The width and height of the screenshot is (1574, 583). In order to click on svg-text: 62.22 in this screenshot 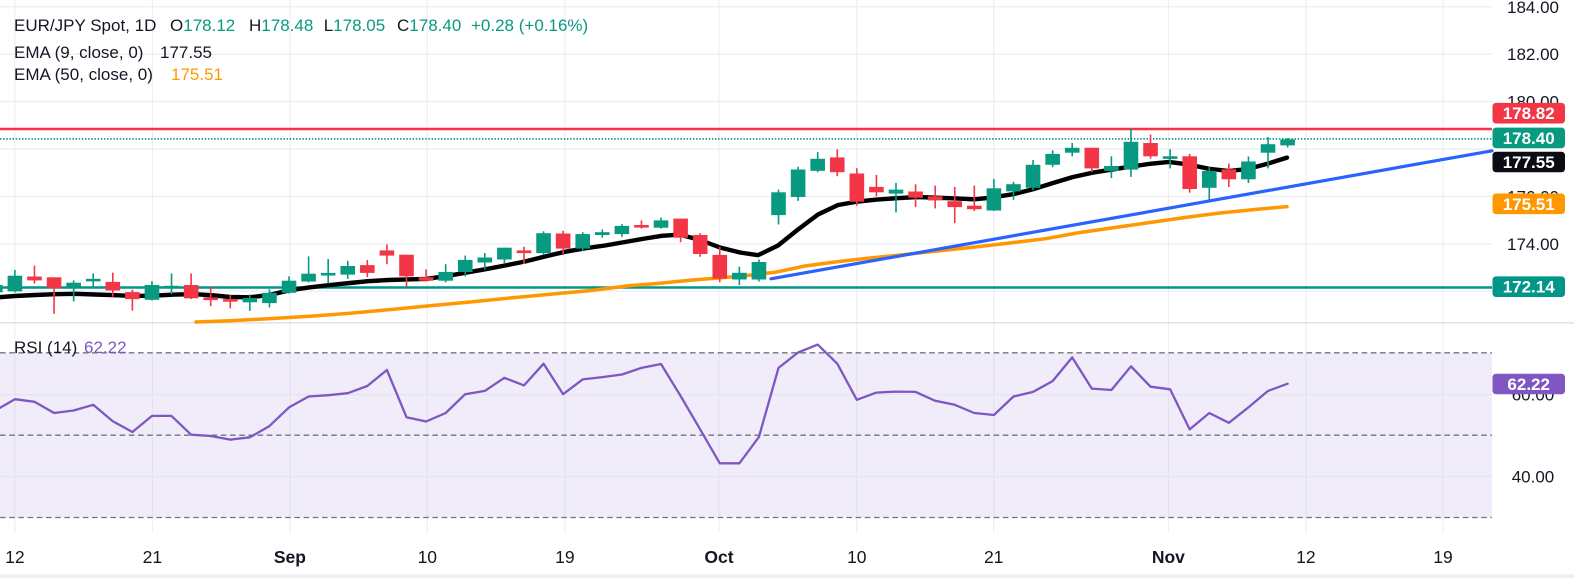, I will do `click(1528, 384)`.